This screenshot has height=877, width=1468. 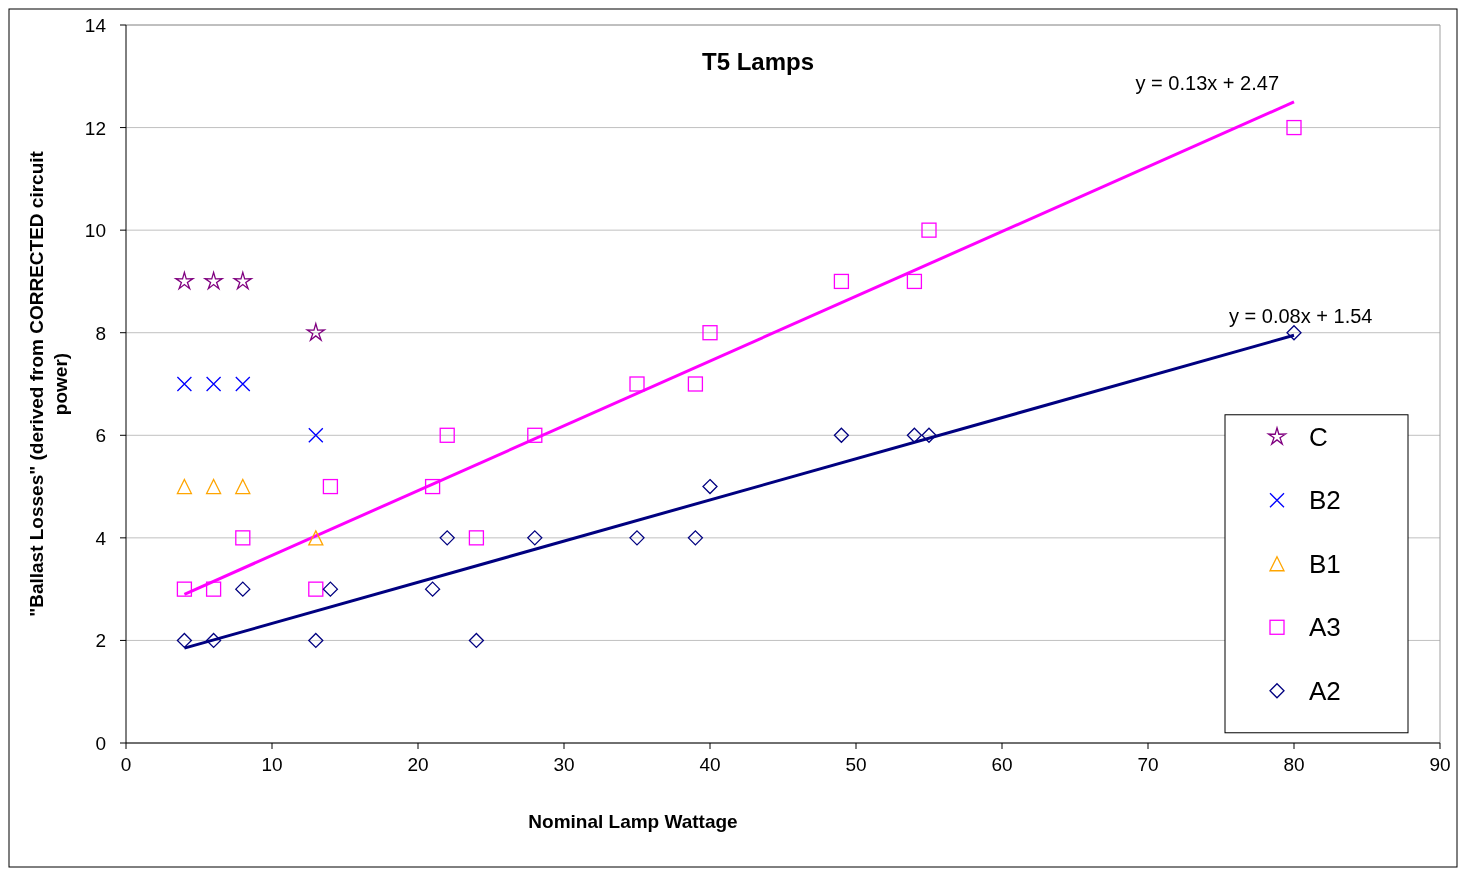 What do you see at coordinates (856, 764) in the screenshot?
I see `x-tick-label: 50` at bounding box center [856, 764].